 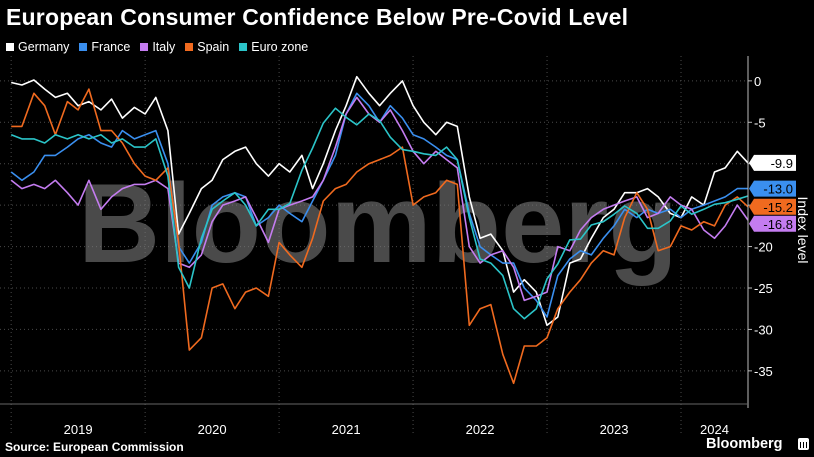 What do you see at coordinates (757, 81) in the screenshot?
I see `y-tick-label: 0` at bounding box center [757, 81].